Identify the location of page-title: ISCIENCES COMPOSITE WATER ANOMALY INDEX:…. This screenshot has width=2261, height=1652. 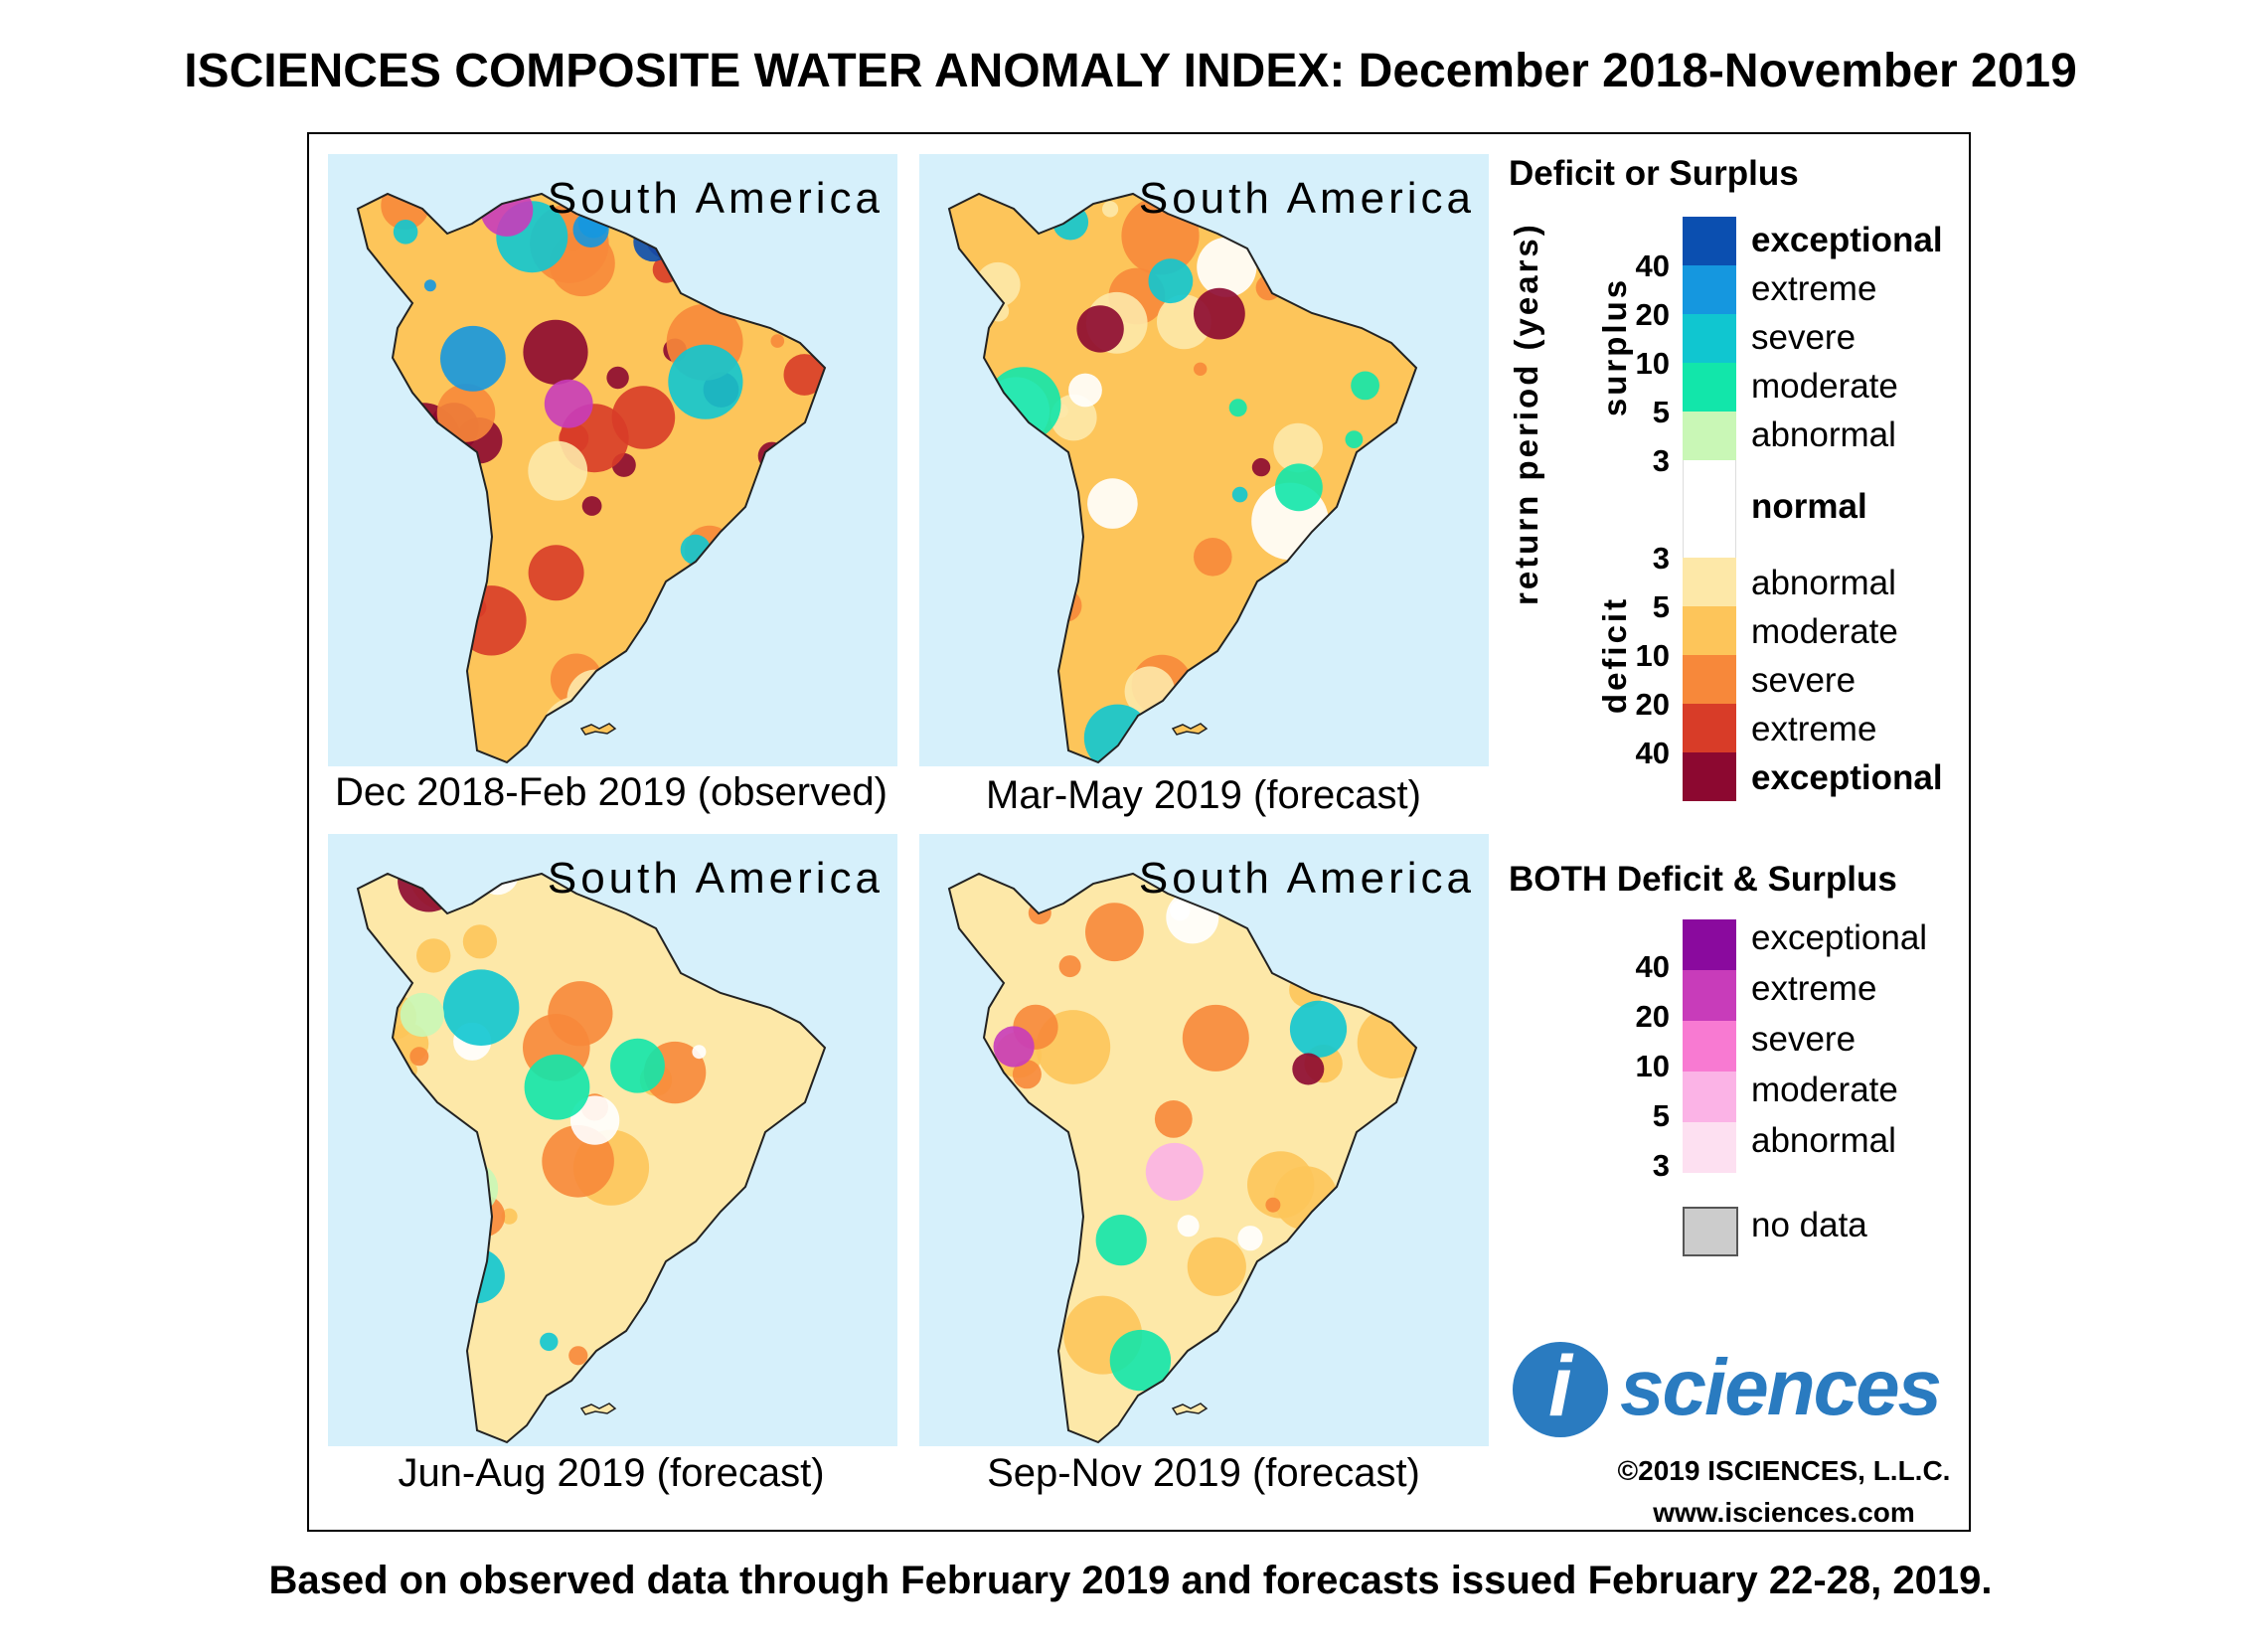
(1130, 71).